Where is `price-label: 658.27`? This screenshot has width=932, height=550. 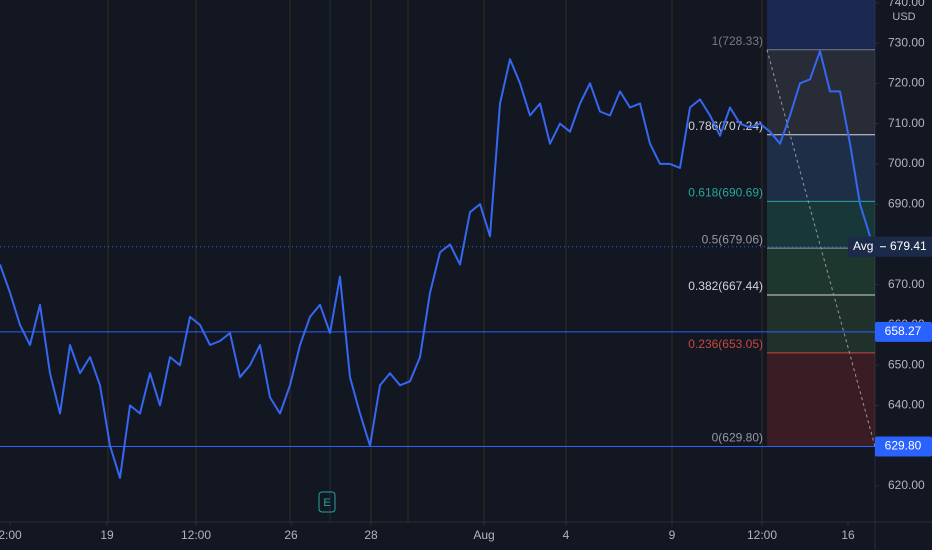
price-label: 658.27 is located at coordinates (903, 331).